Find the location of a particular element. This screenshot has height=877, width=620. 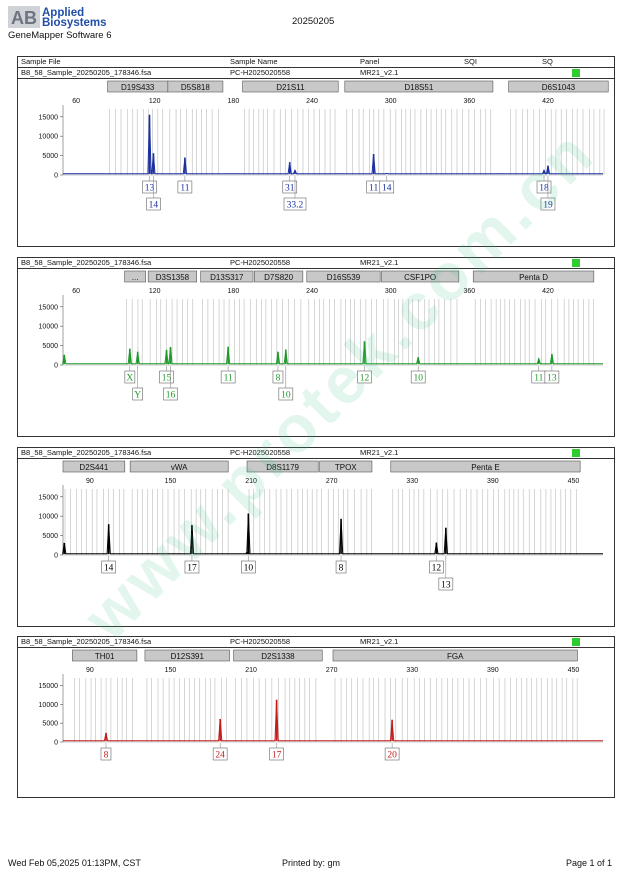

allele-call-label: 24 is located at coordinates (220, 756).